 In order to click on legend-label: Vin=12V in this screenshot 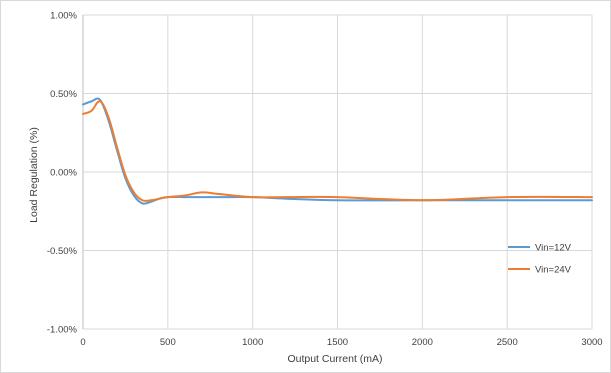, I will do `click(553, 248)`.